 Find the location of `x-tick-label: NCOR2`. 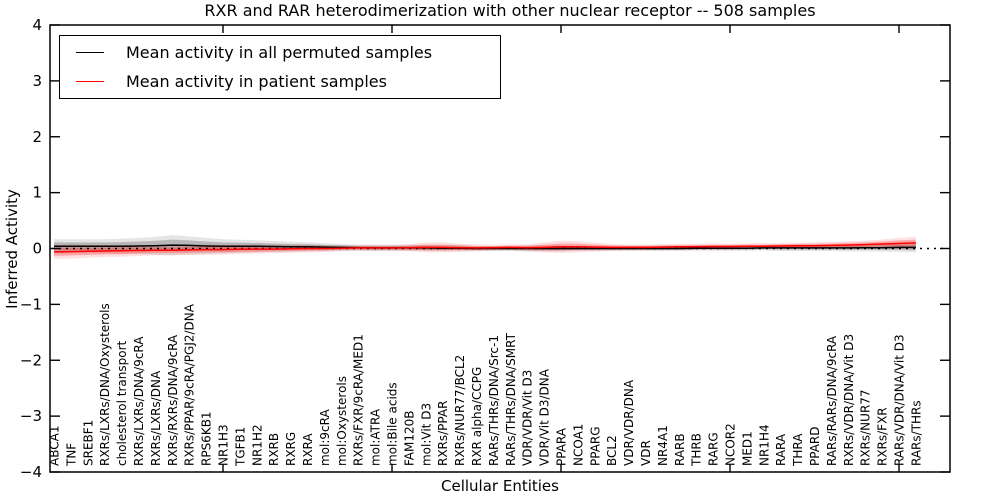

x-tick-label: NCOR2 is located at coordinates (731, 444).